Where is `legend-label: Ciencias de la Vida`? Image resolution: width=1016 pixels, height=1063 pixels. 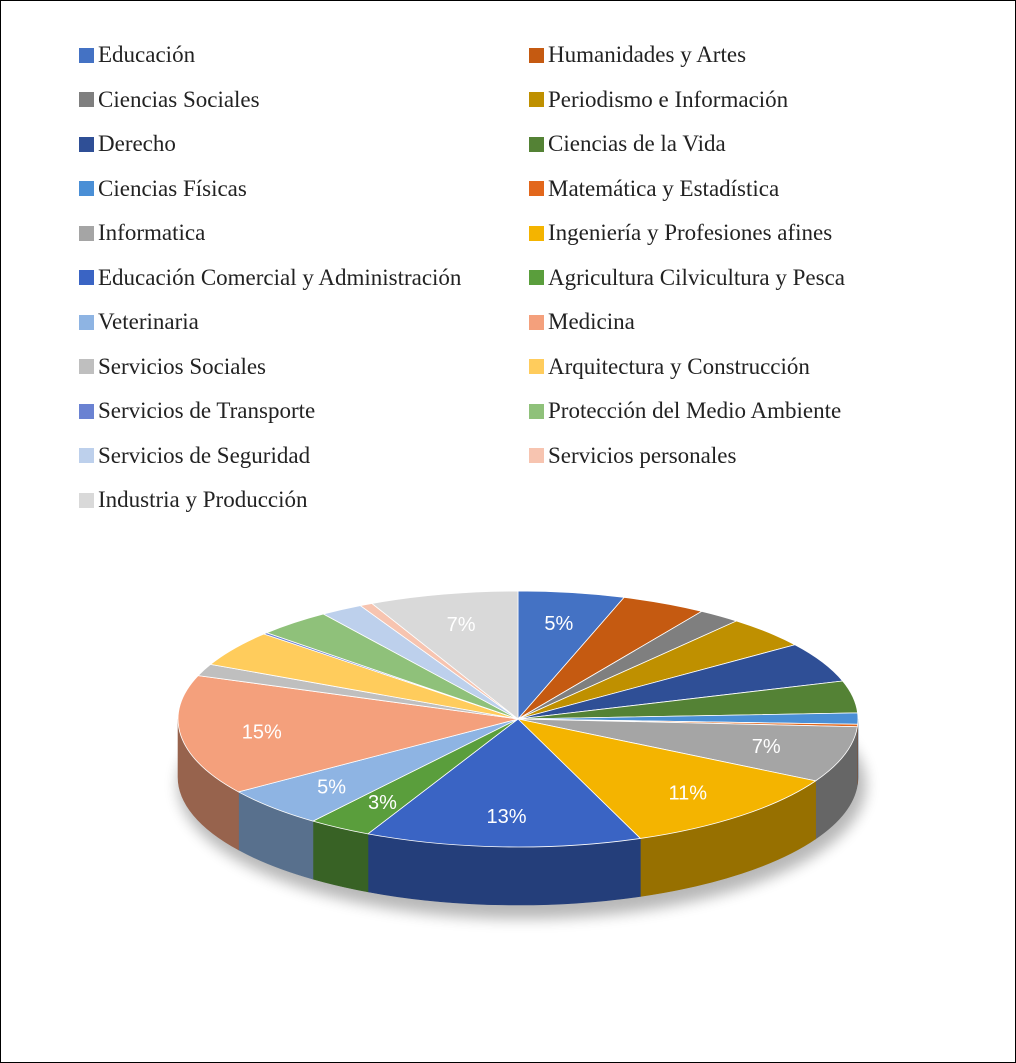
legend-label: Ciencias de la Vida is located at coordinates (637, 144).